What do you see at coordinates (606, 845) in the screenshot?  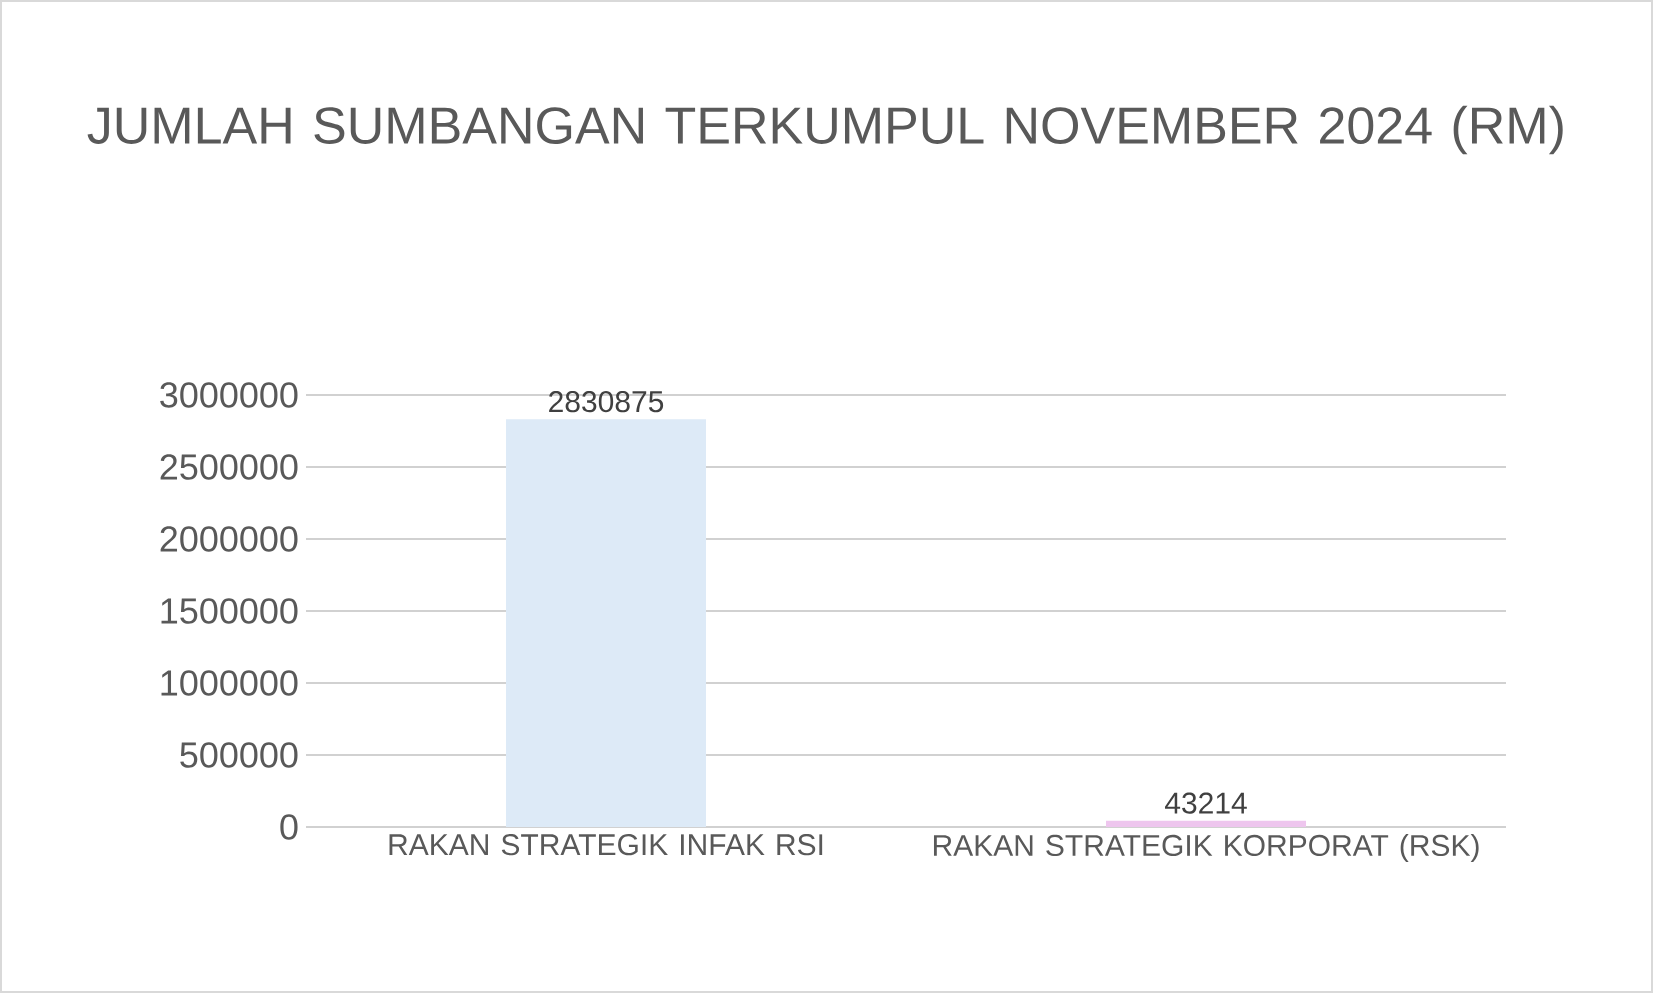 I see `x-tick-label: RAKAN STRATEGIK INFAK RSI` at bounding box center [606, 845].